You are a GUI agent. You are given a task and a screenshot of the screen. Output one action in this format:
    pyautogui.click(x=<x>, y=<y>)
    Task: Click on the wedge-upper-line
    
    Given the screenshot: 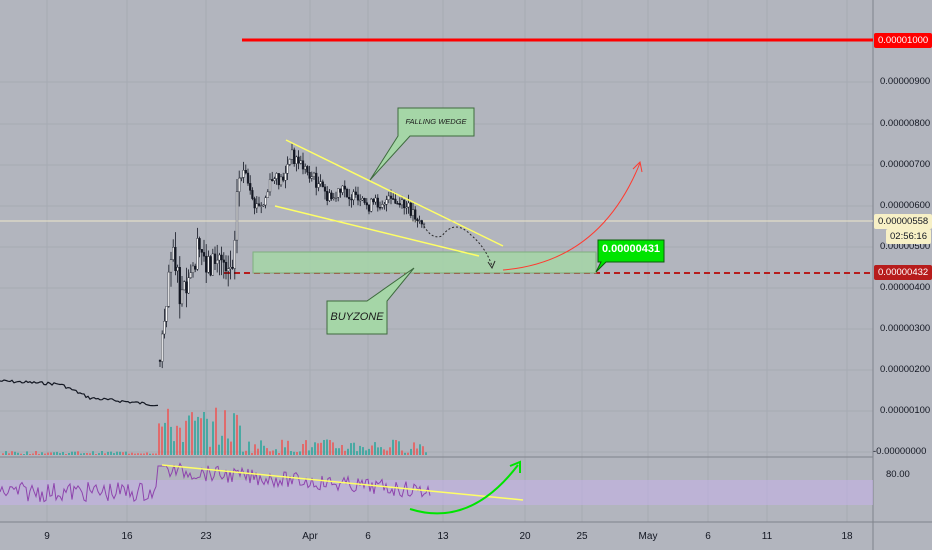 What is the action you would take?
    pyautogui.click(x=394, y=193)
    